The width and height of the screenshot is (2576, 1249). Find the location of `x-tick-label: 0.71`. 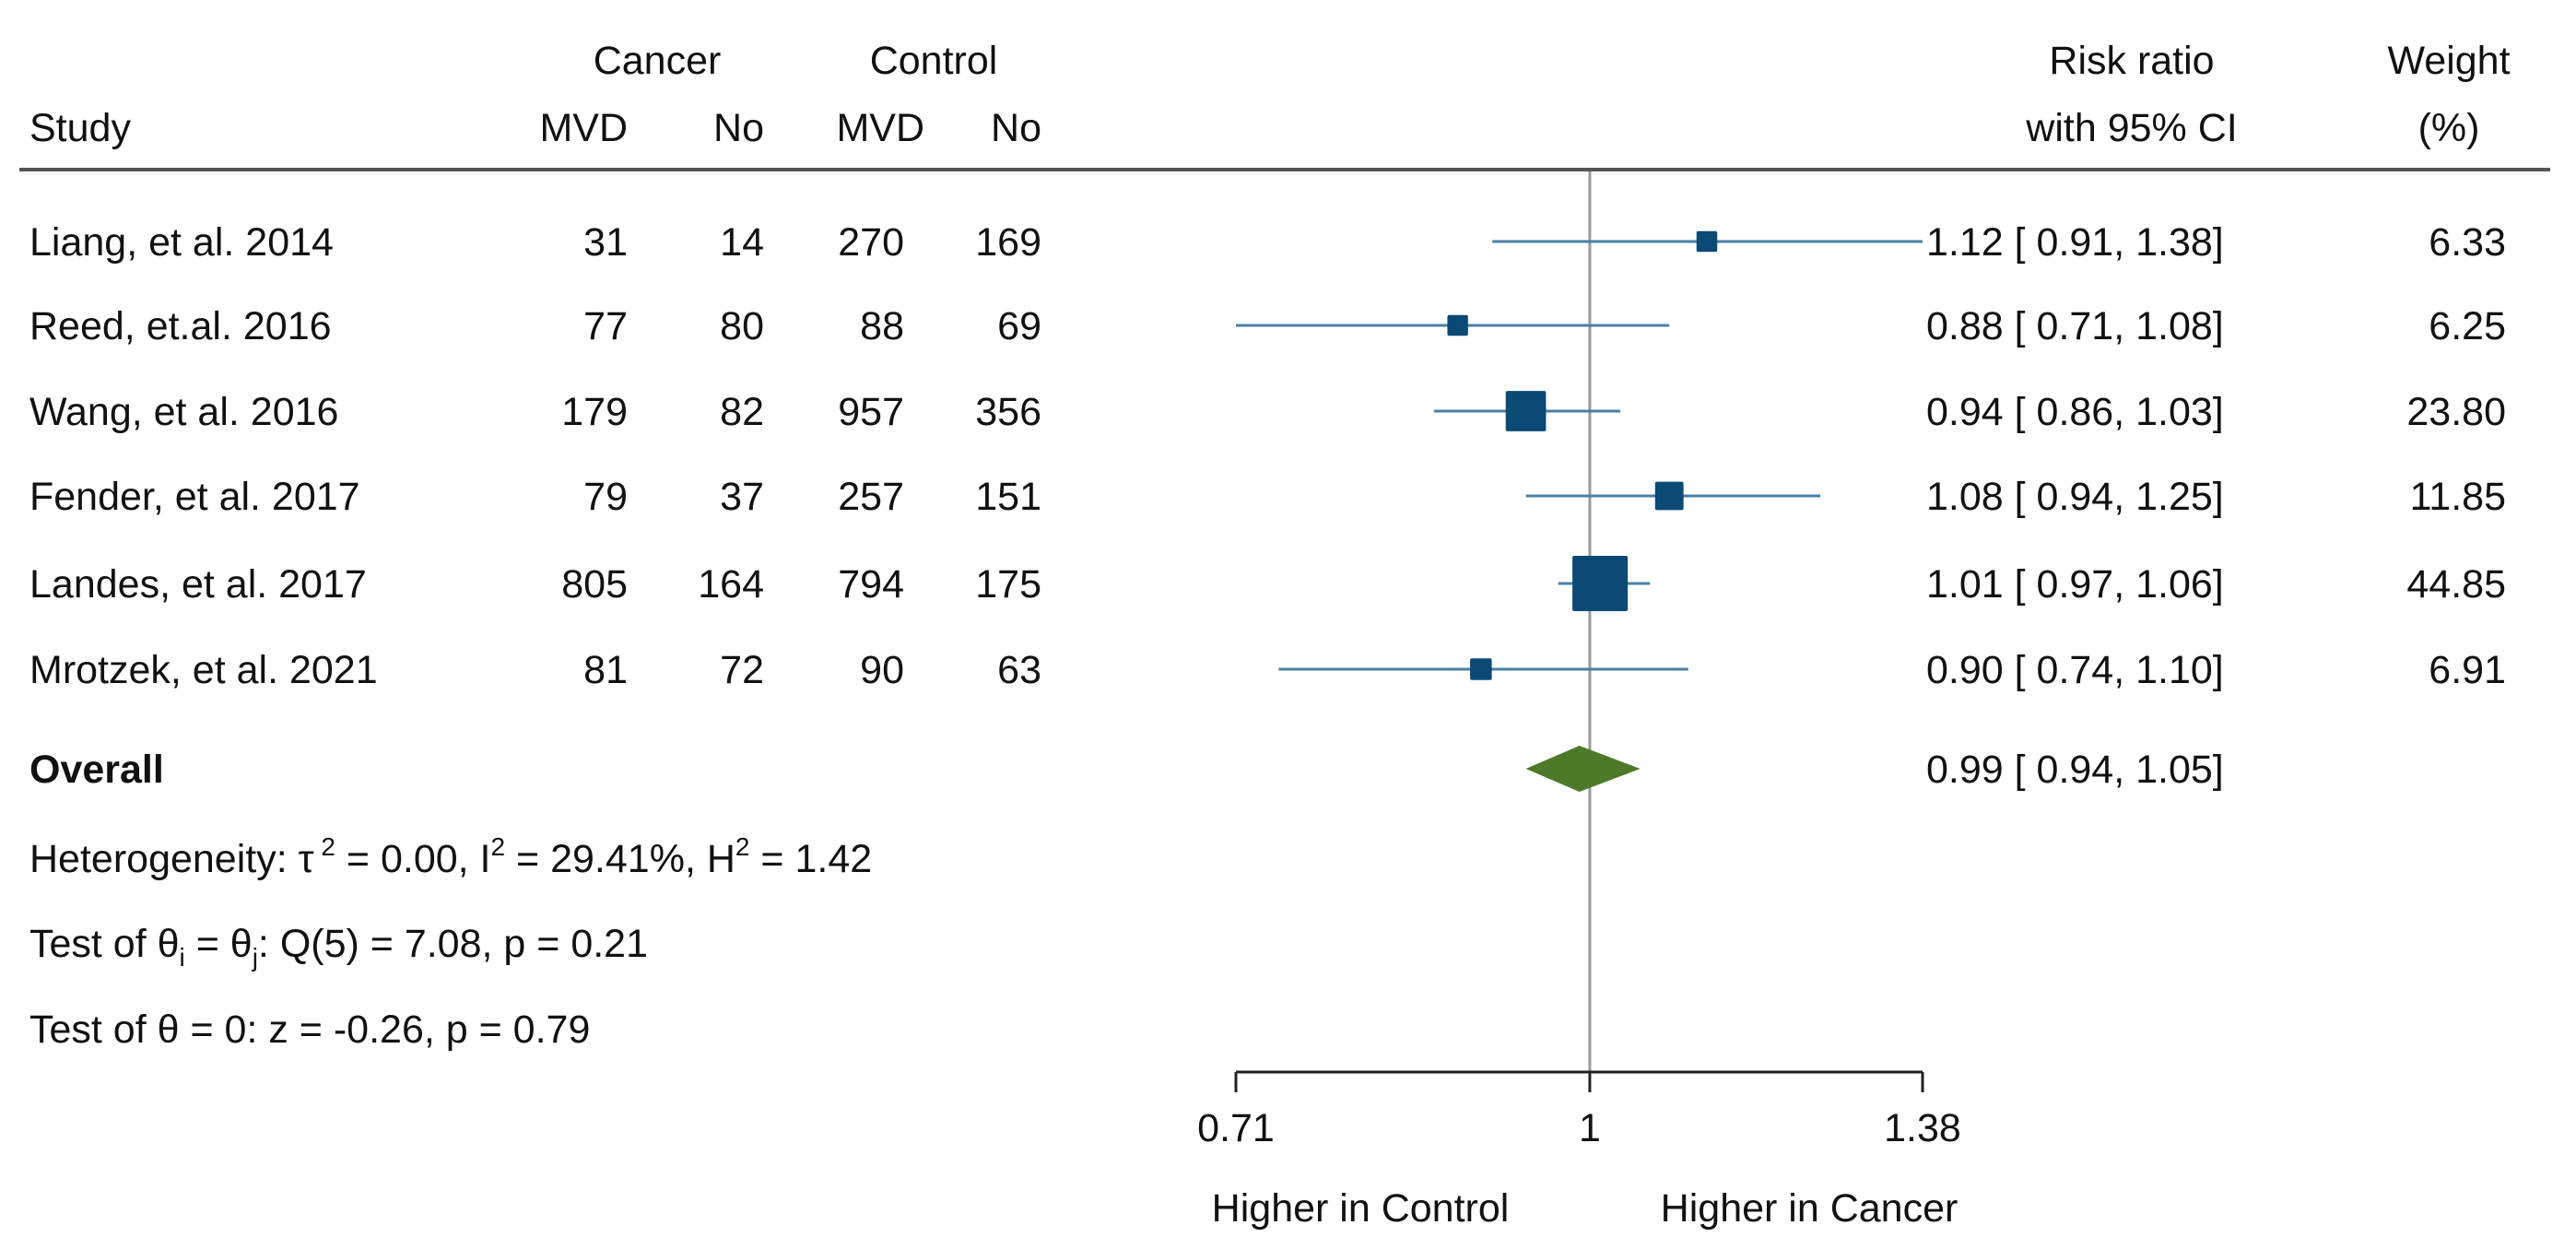

x-tick-label: 0.71 is located at coordinates (1236, 1128).